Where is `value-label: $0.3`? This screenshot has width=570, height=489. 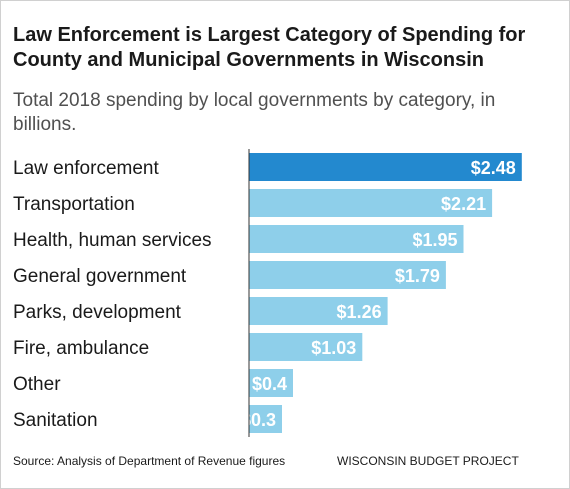
value-label: $0.3 is located at coordinates (258, 420).